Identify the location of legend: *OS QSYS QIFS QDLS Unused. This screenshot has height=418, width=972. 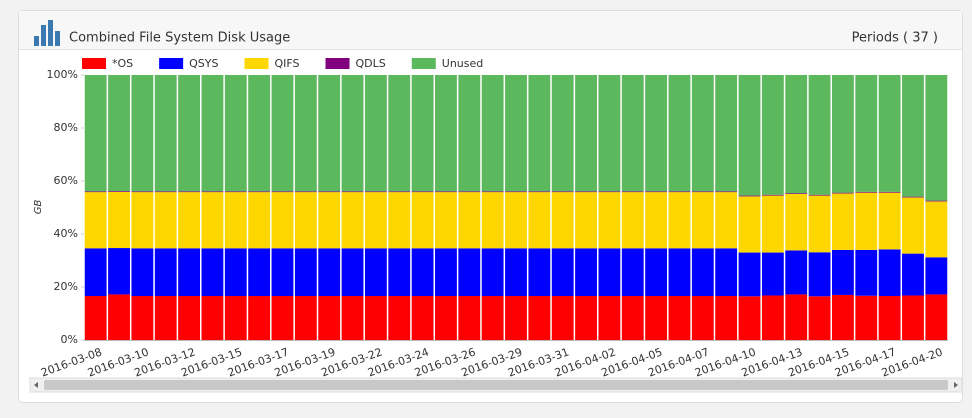
(282, 63).